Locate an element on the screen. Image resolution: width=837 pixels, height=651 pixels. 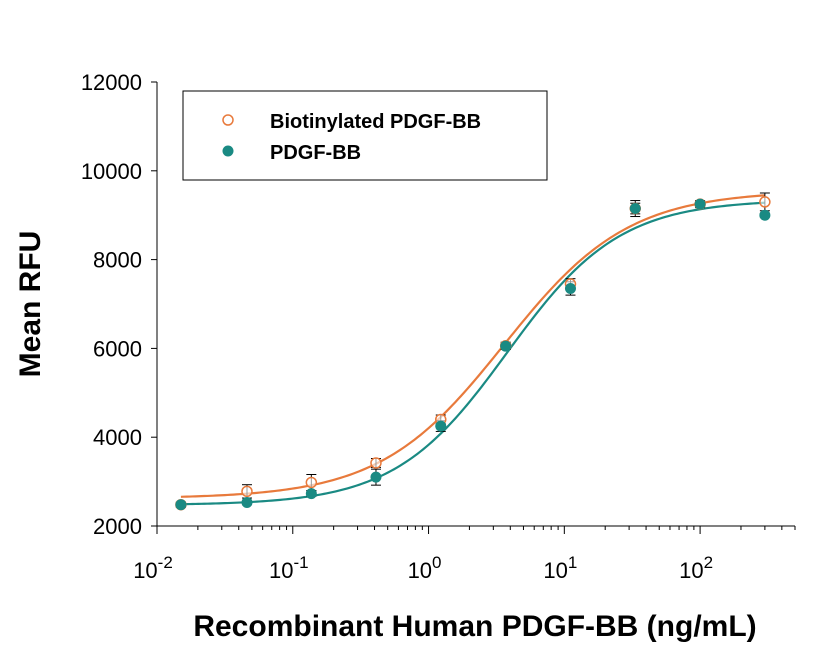
x-tick-label: 10¹ is located at coordinates (560, 568).